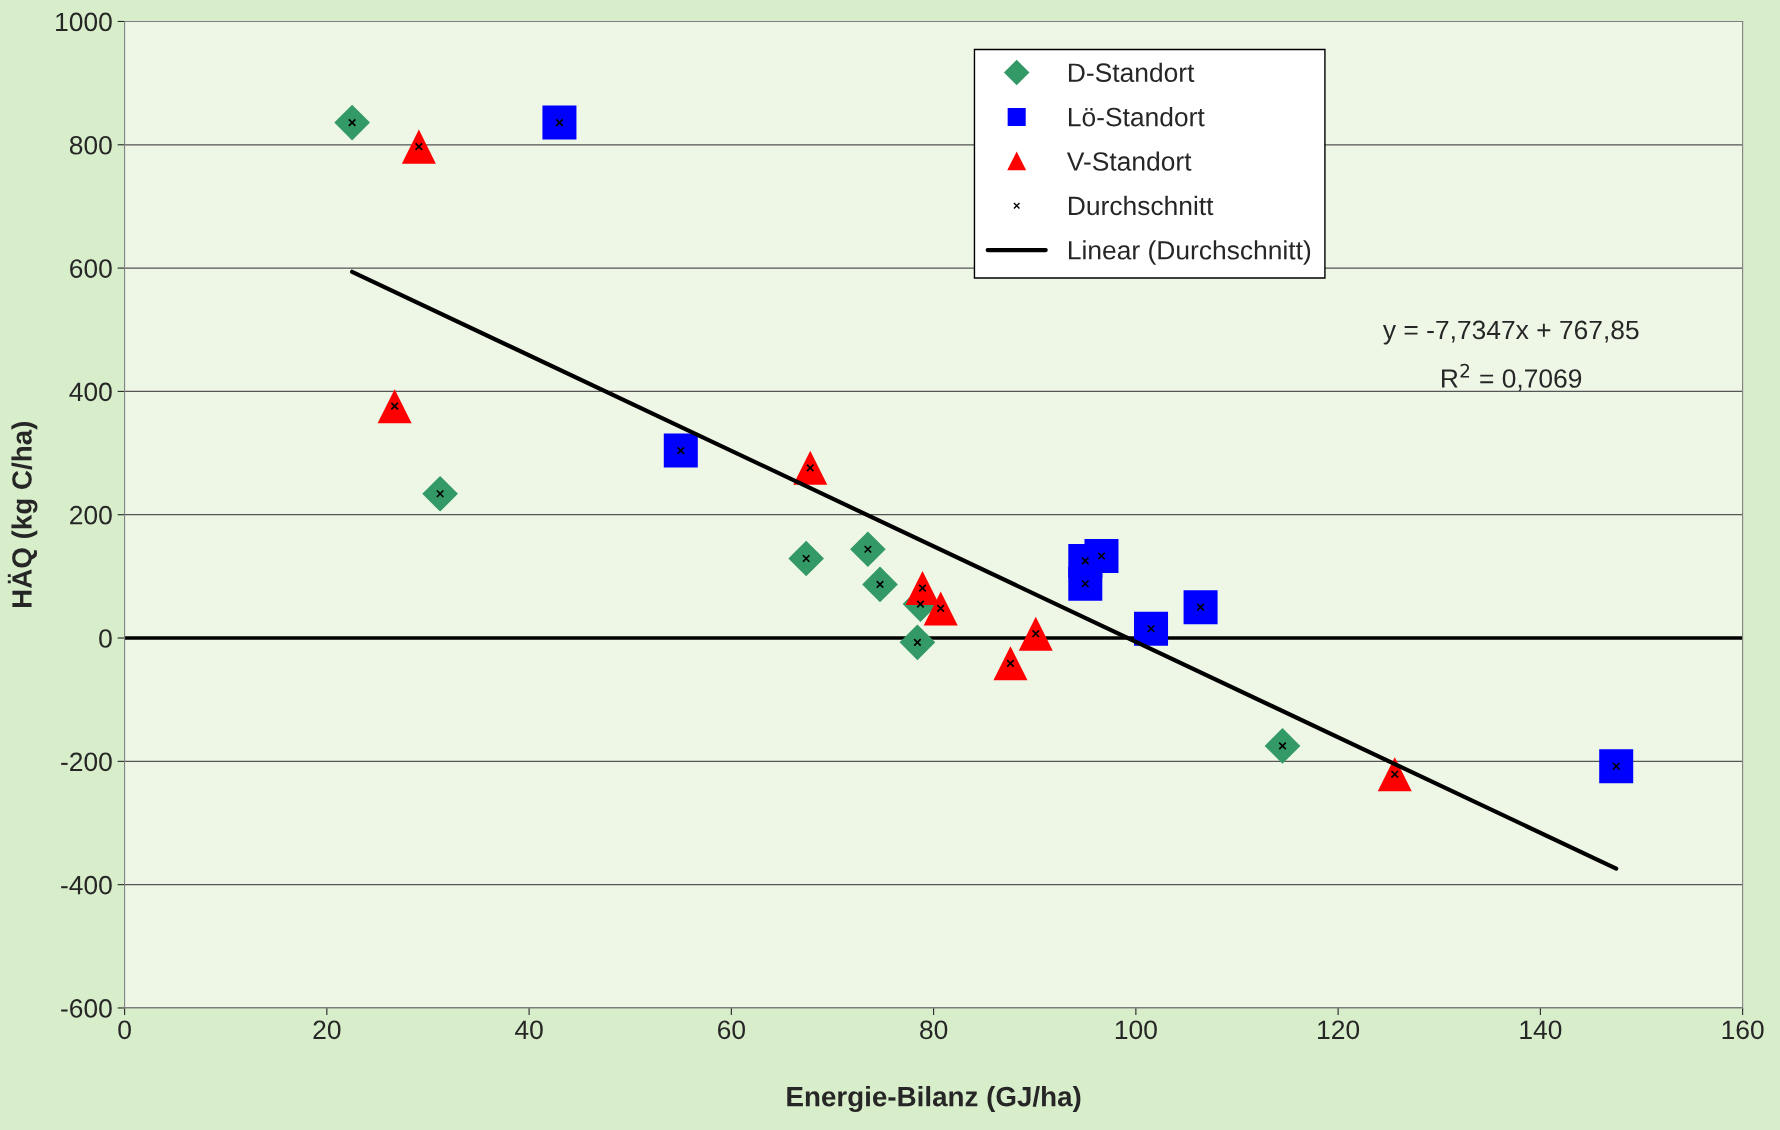  Describe the element at coordinates (124, 1030) in the screenshot. I see `x-tick-label: 0` at that location.